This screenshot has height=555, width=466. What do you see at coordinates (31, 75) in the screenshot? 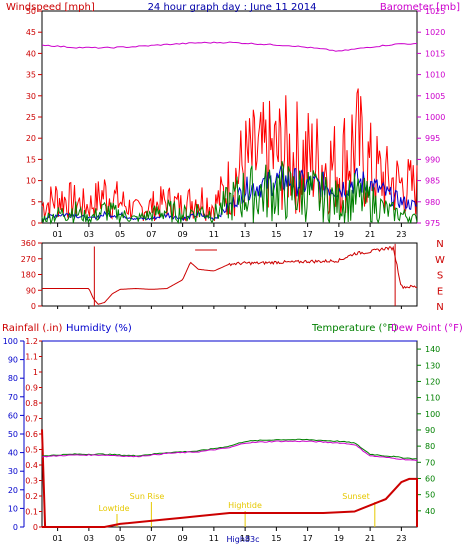
I see `y-tick-label: 35` at bounding box center [31, 75].